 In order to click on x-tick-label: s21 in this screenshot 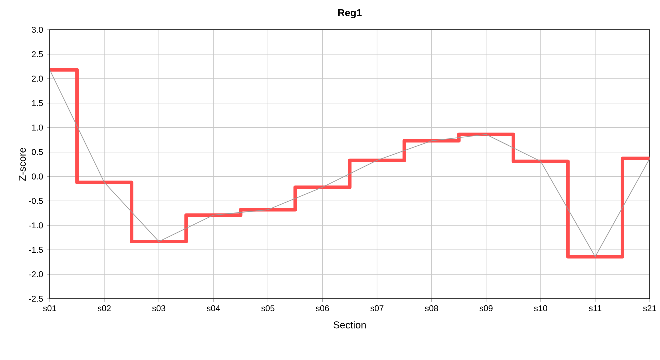, I will do `click(649, 309)`.